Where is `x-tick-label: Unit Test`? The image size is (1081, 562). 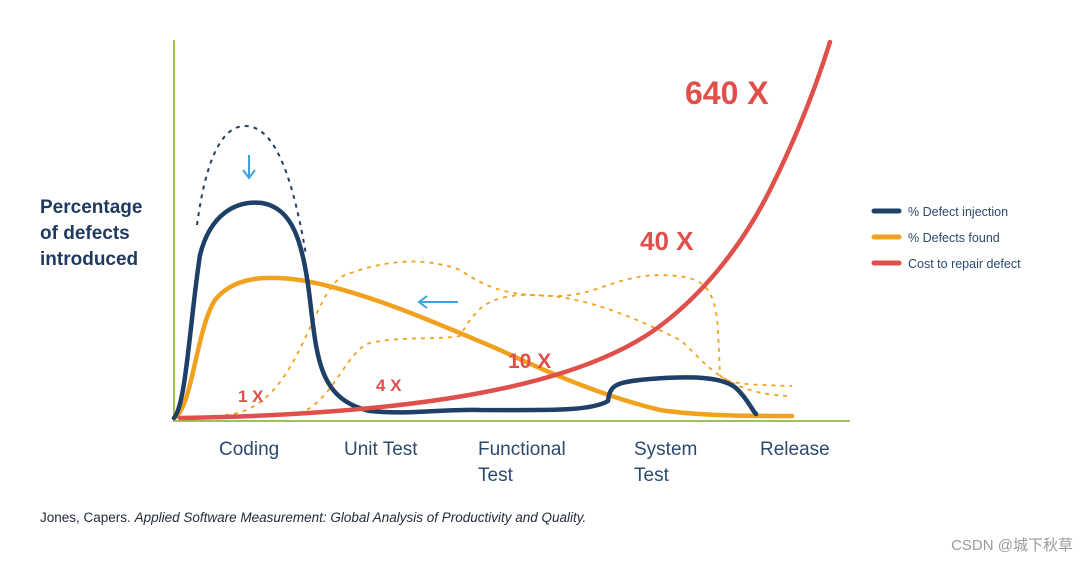
x-tick-label: Unit Test is located at coordinates (381, 449).